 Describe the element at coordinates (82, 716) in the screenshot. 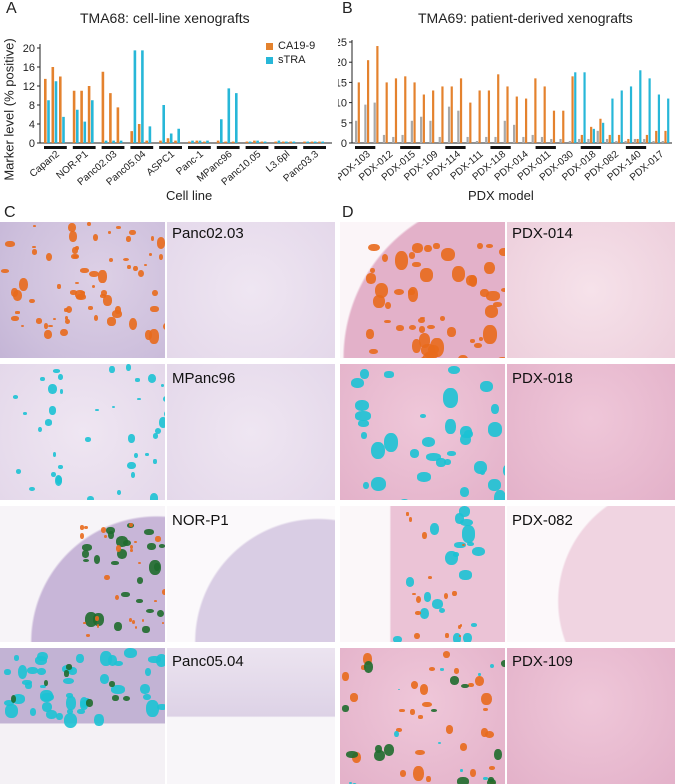

I see `micrograph-c-panc0504-stain` at that location.